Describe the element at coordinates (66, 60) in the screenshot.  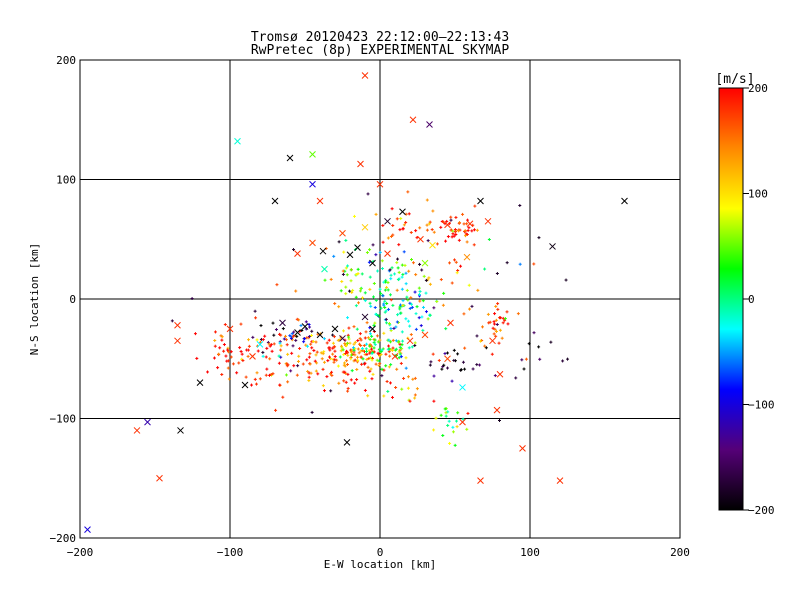
I see `y-tick-label: 200` at that location.